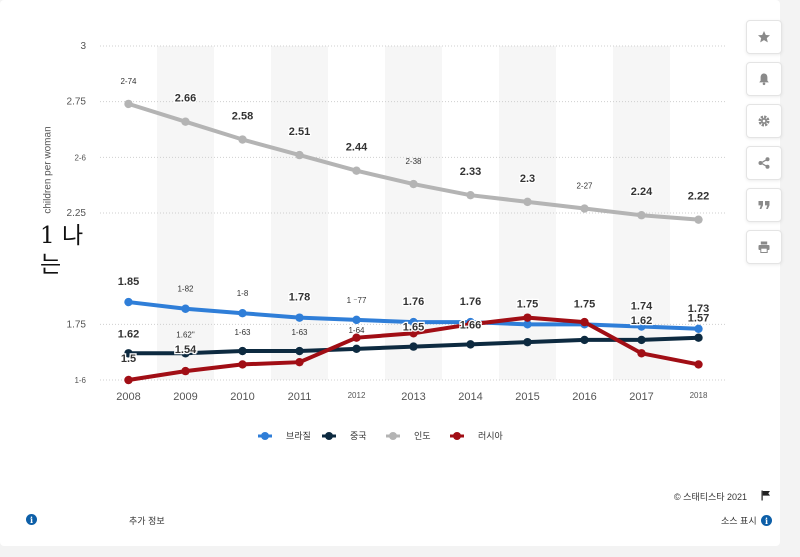 The image size is (800, 557). I want to click on favorite-button, so click(764, 37).